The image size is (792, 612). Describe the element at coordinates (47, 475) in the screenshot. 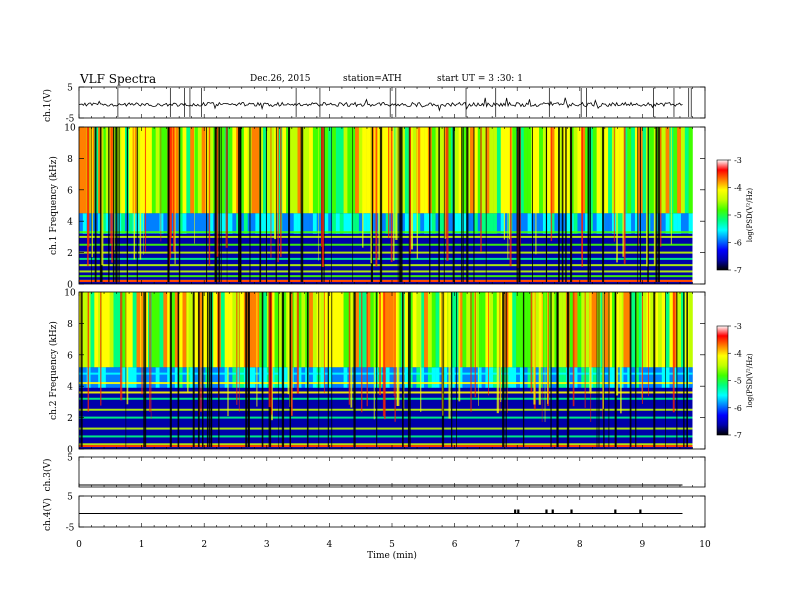

I see `ch3-y-label: ch.3(V)` at that location.